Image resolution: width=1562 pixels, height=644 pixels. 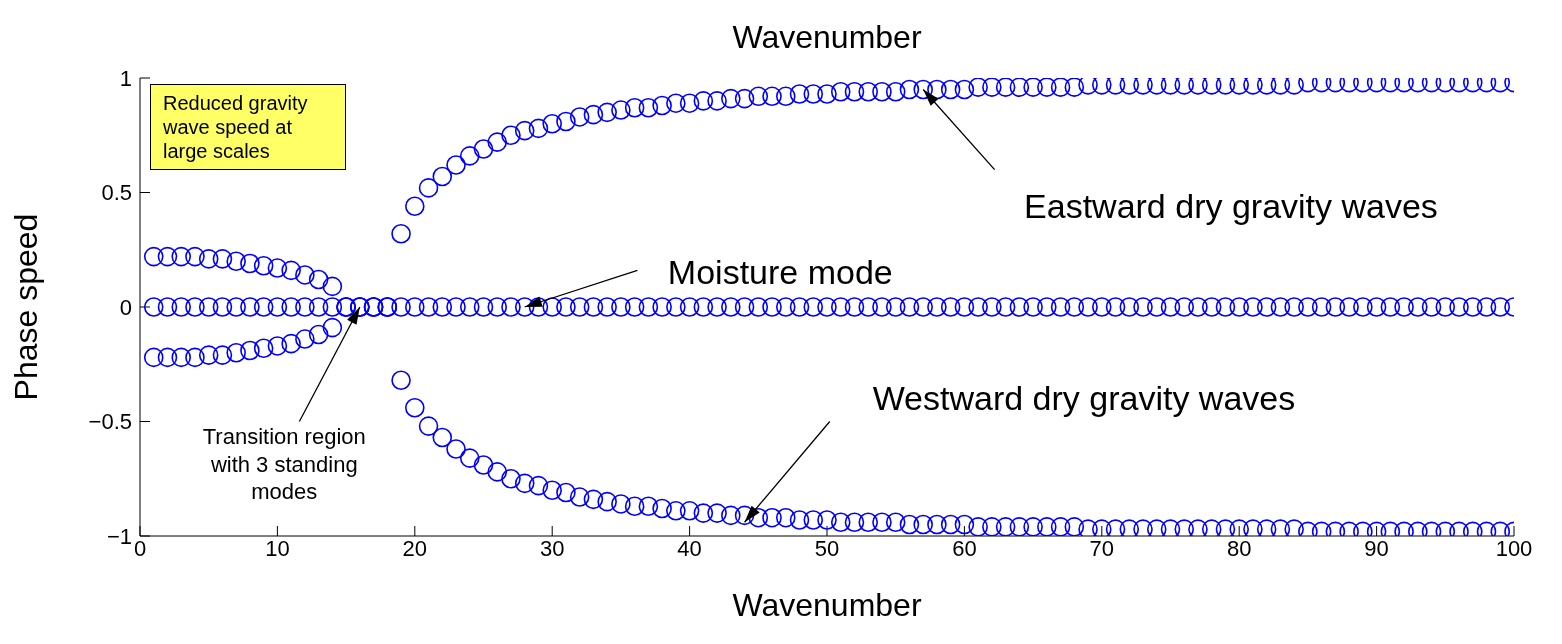 I want to click on x-axis-title: Wavenumber, so click(x=827, y=605).